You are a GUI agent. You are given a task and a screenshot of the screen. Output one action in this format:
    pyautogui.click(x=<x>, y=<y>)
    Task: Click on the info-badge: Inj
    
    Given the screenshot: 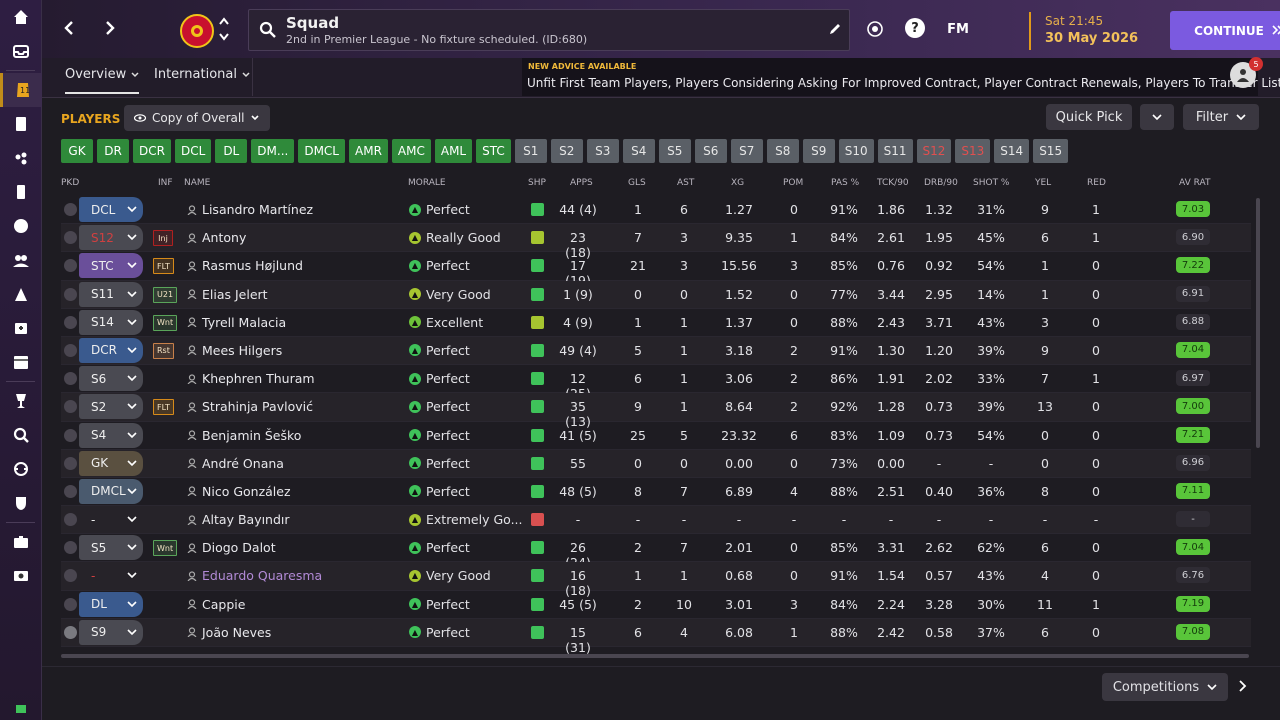 What is the action you would take?
    pyautogui.click(x=163, y=238)
    